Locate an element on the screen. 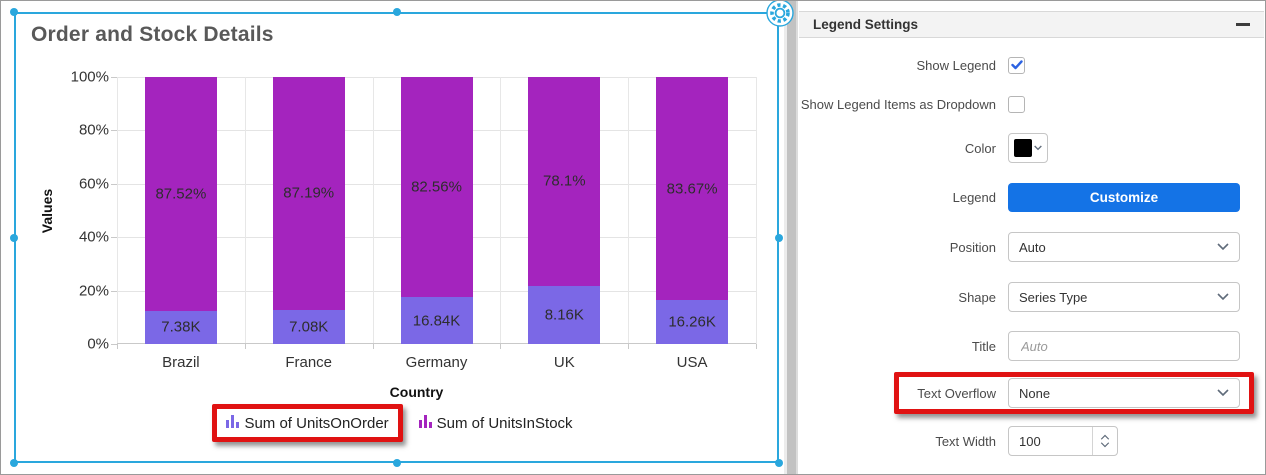  text-width-value: 100 is located at coordinates (1030, 441).